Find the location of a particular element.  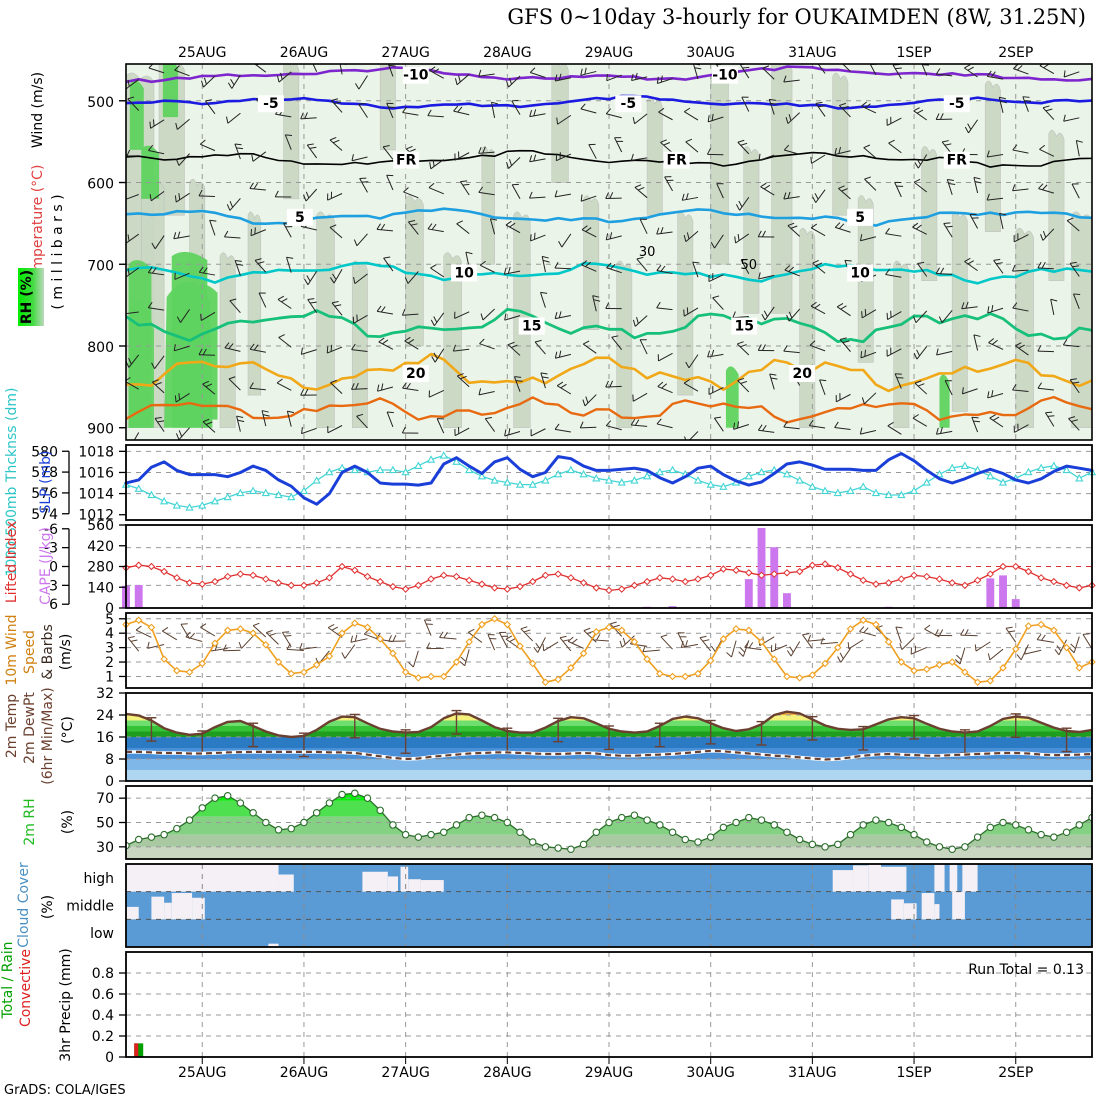

axis-label-wind10m-c: & Barbs is located at coordinates (48, 652).